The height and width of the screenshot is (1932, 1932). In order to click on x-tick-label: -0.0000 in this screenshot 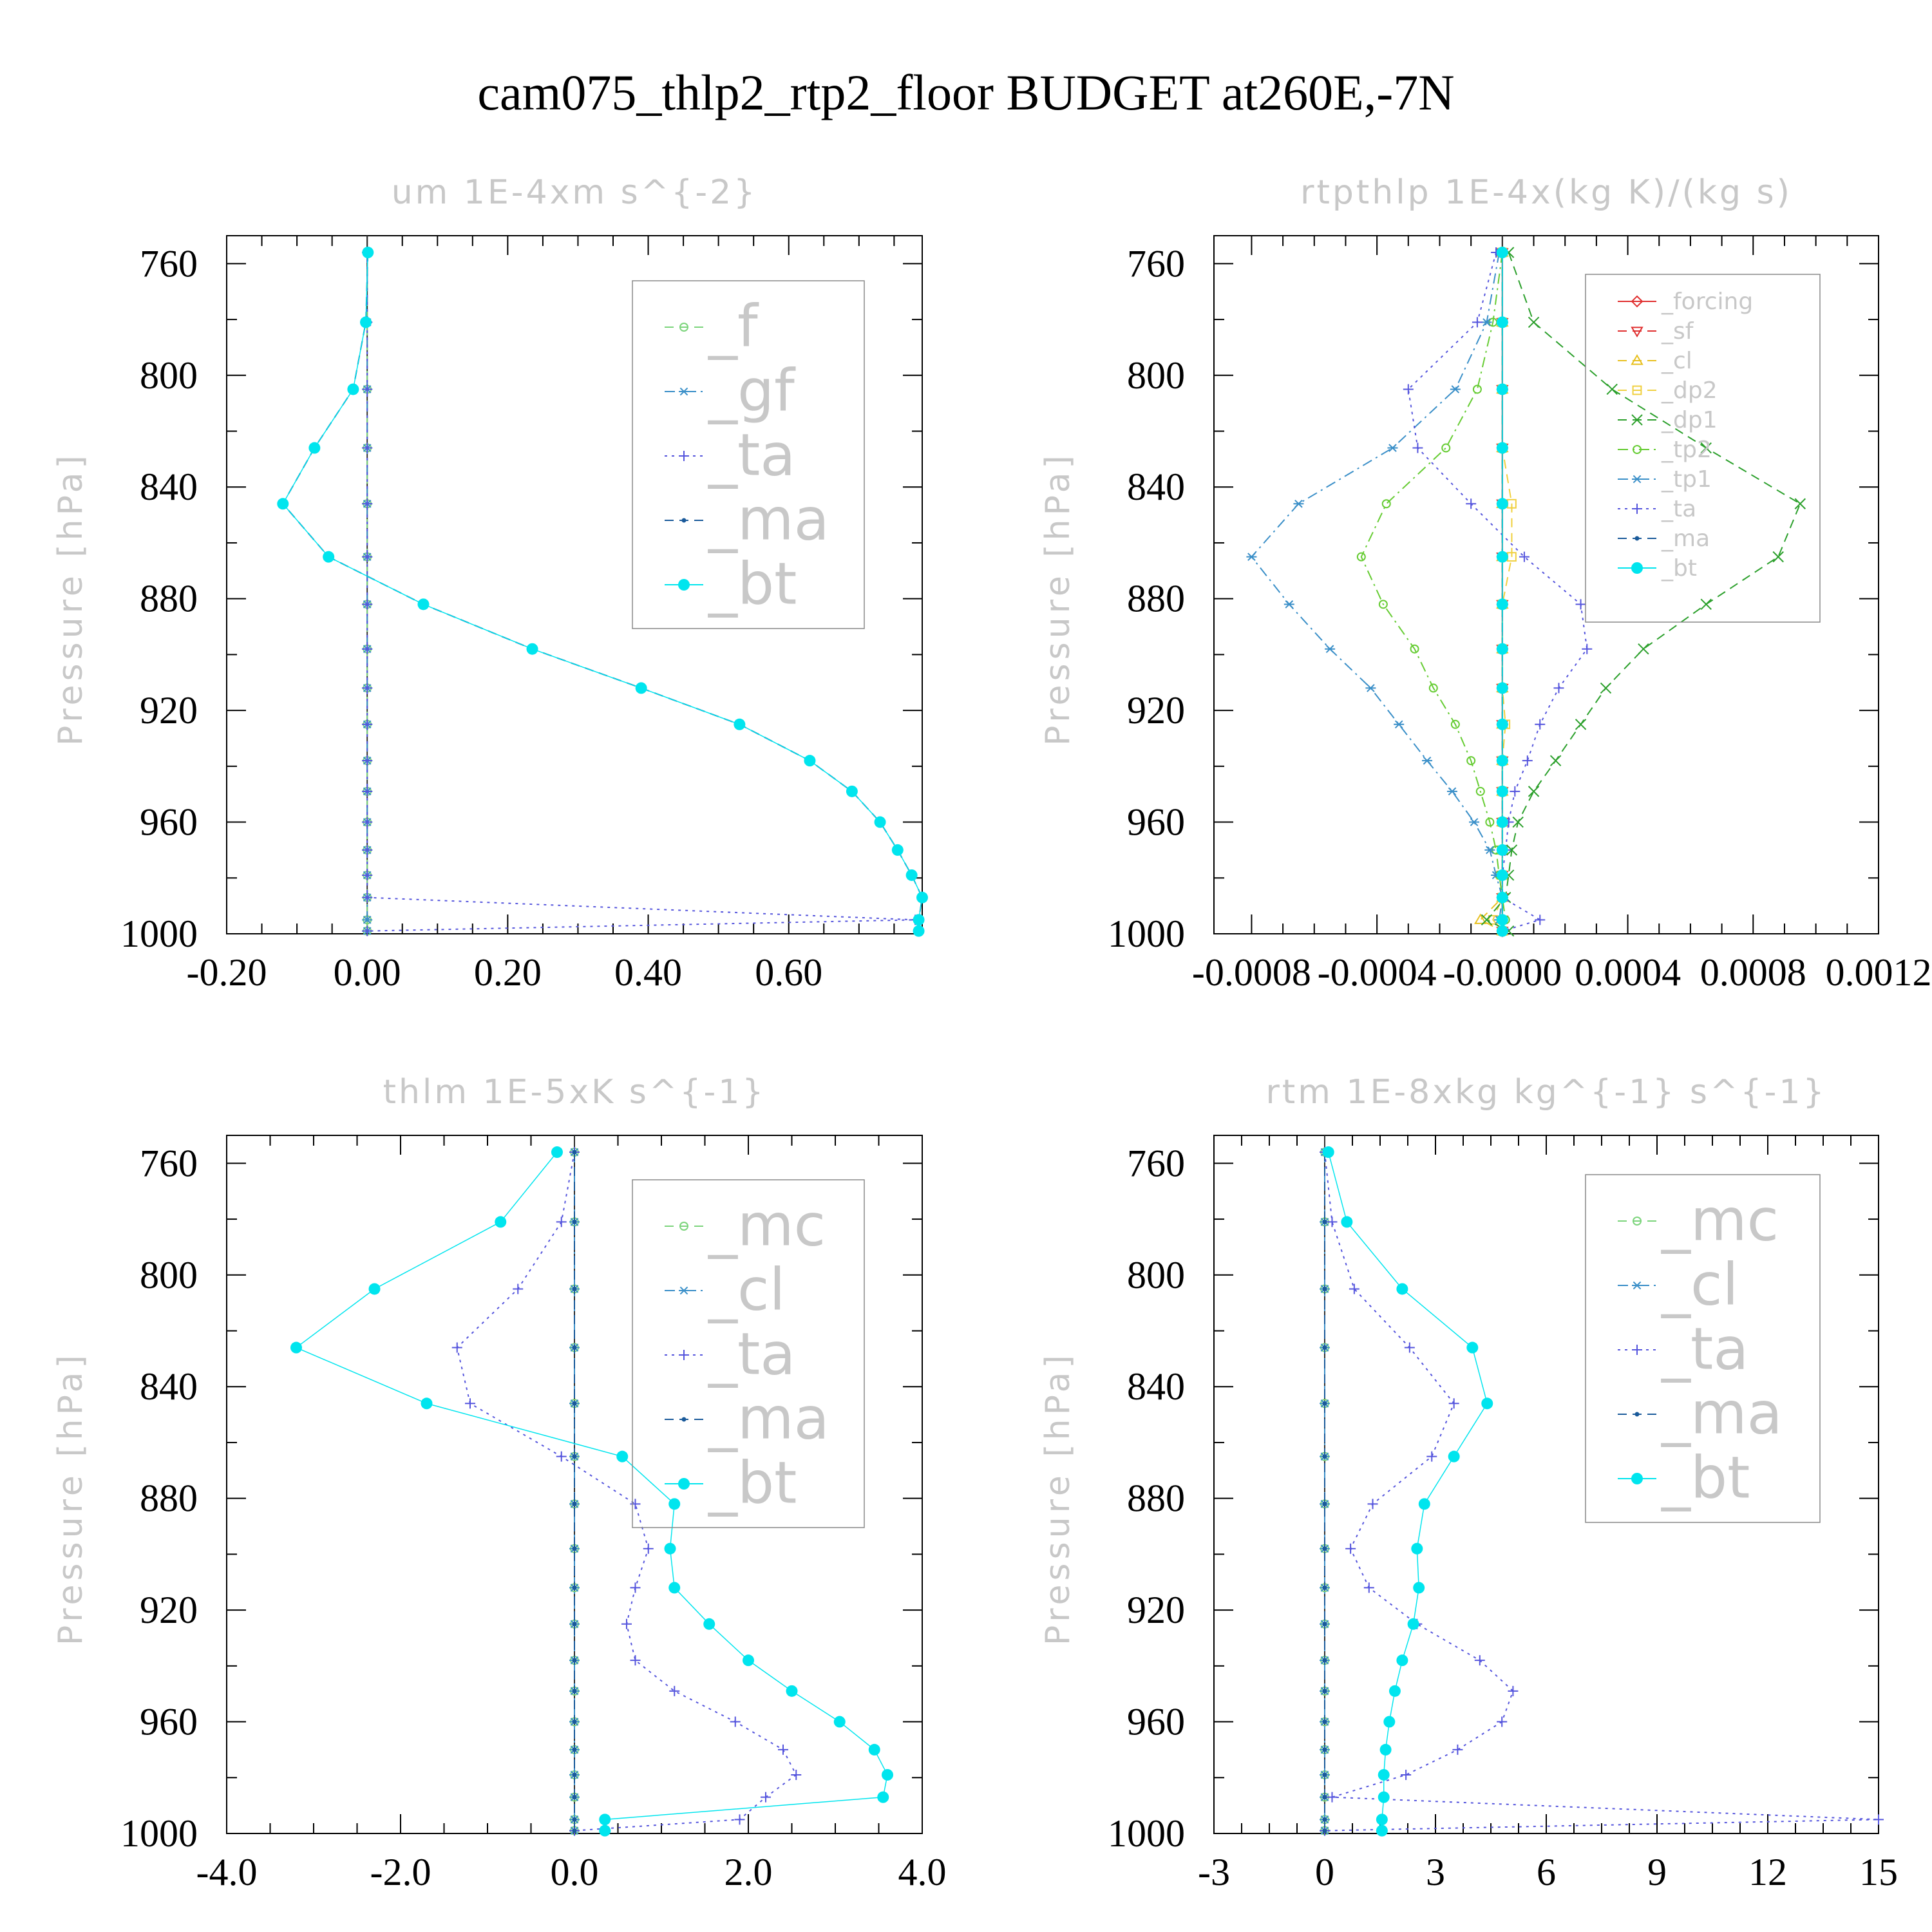, I will do `click(1502, 973)`.